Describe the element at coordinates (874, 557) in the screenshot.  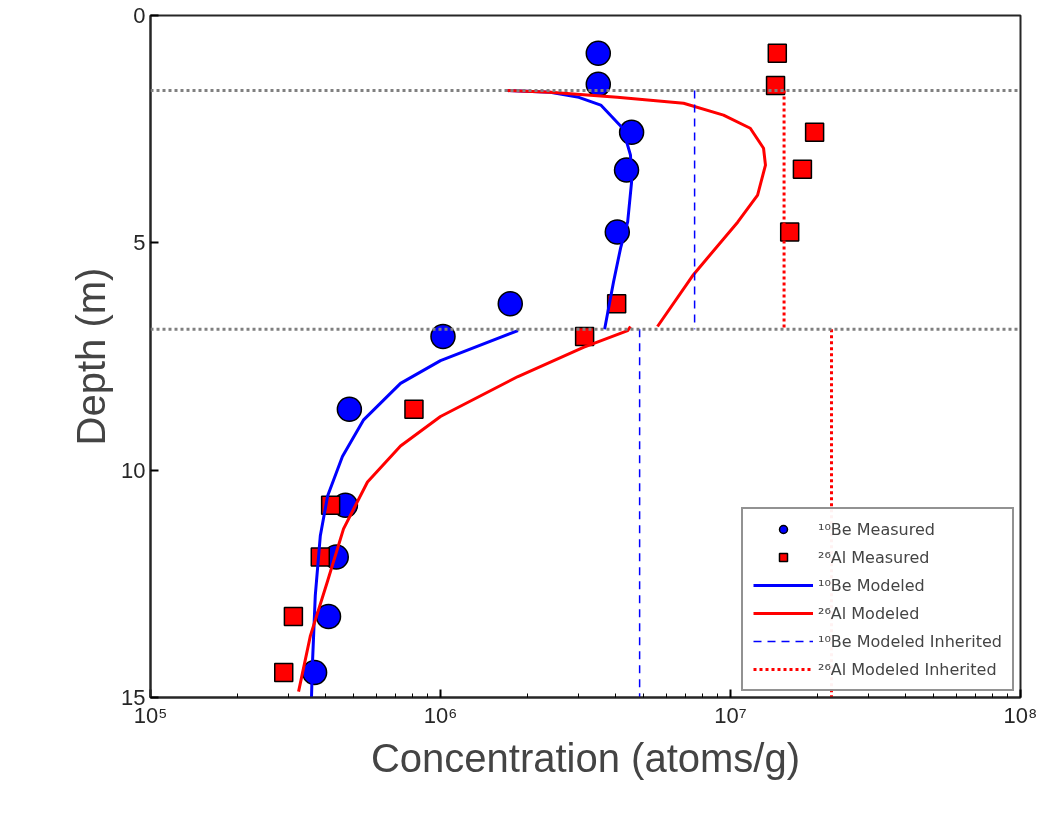
I see `legend-label: ²⁶Al Measured` at that location.